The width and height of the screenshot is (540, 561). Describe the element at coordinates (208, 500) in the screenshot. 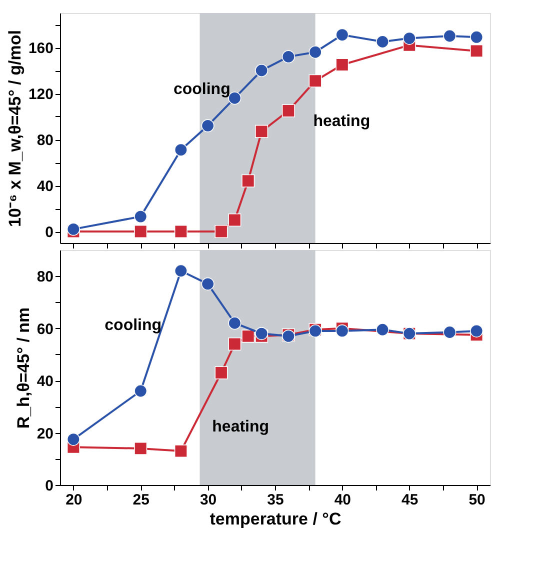

I see `x-tick-label: 30` at that location.